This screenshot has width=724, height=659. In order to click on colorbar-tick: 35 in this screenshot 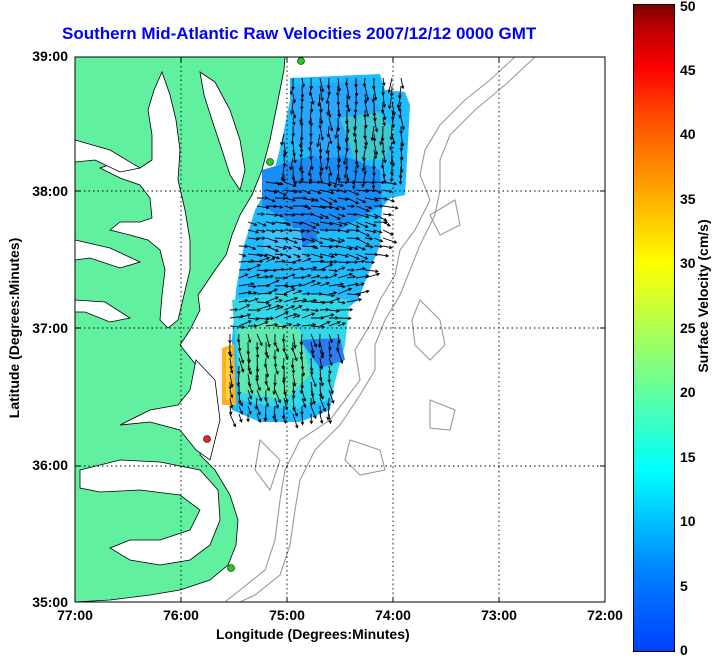, I will do `click(688, 199)`.